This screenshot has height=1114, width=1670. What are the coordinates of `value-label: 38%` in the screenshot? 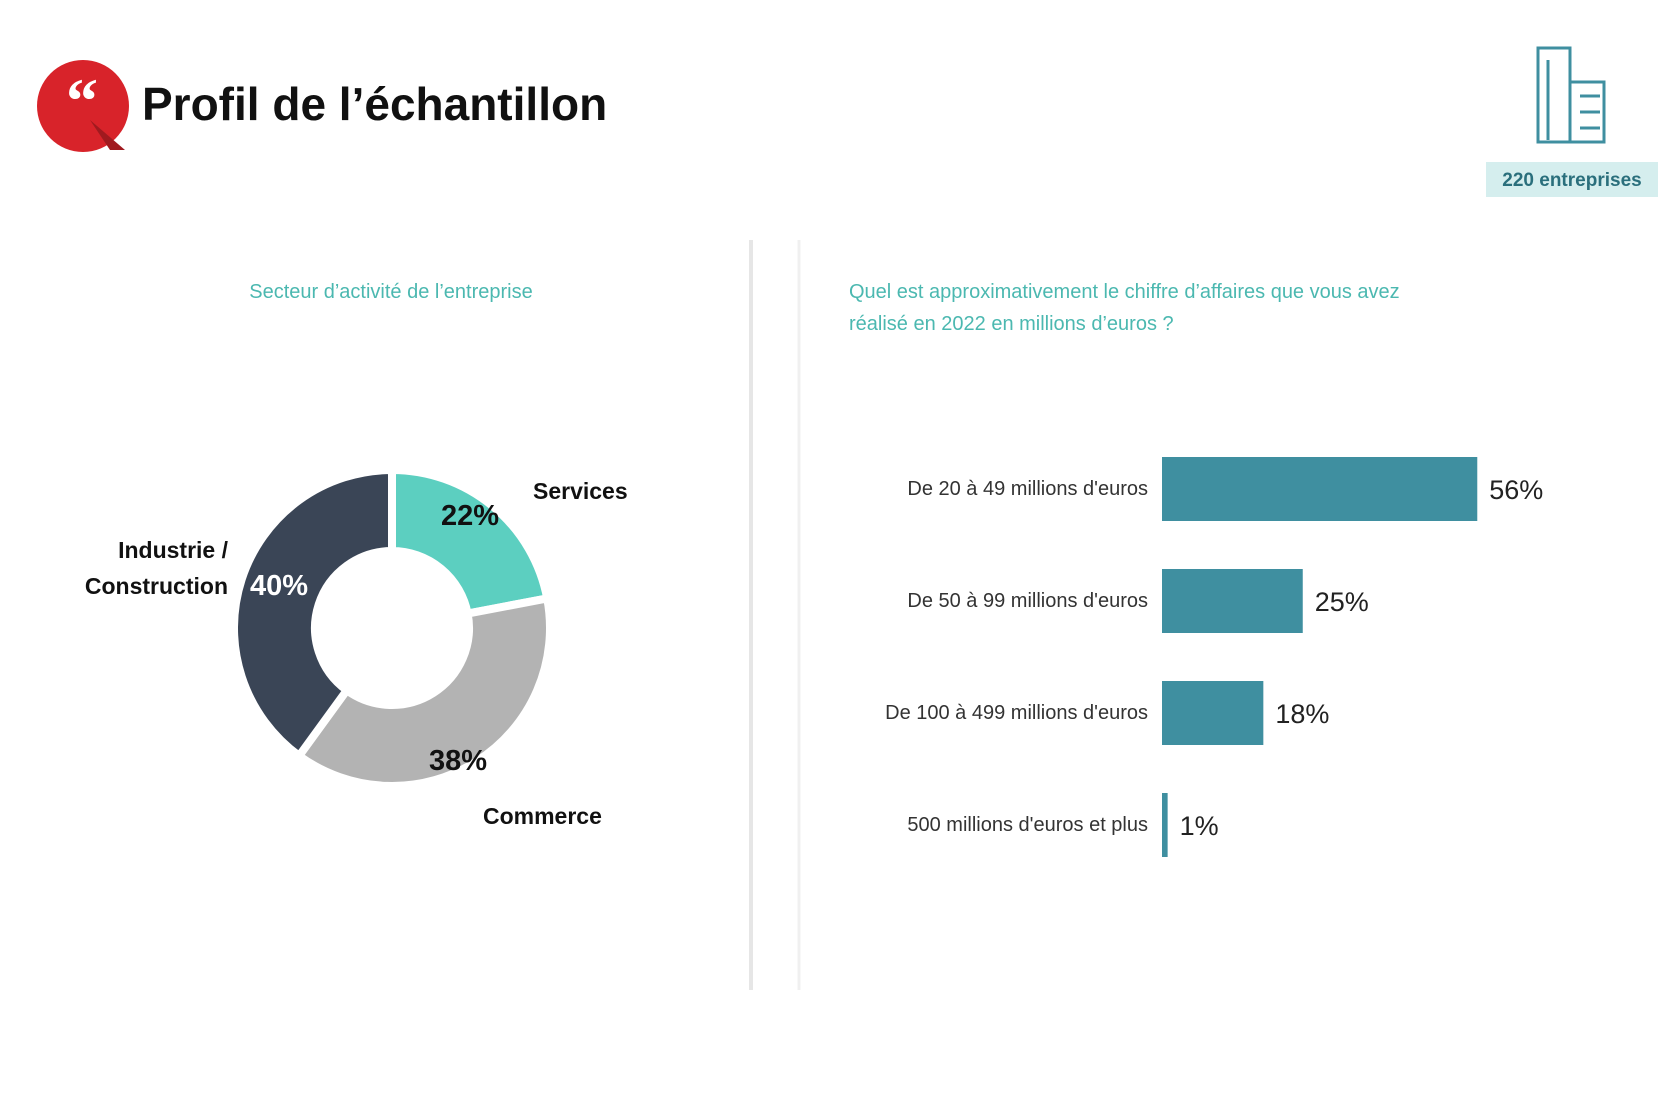 It's located at (458, 761).